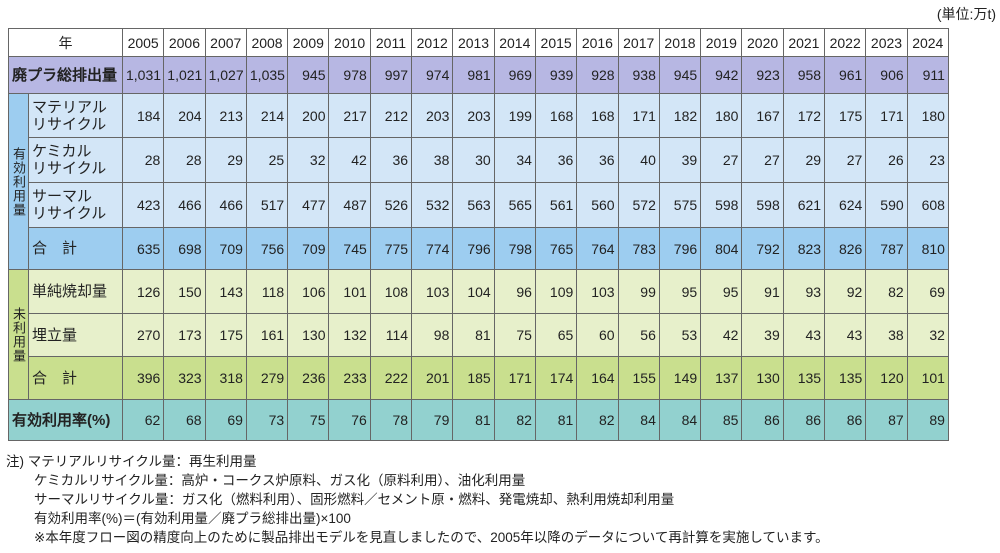 This screenshot has width=1000, height=553. I want to click on value-cell: 180, so click(721, 115).